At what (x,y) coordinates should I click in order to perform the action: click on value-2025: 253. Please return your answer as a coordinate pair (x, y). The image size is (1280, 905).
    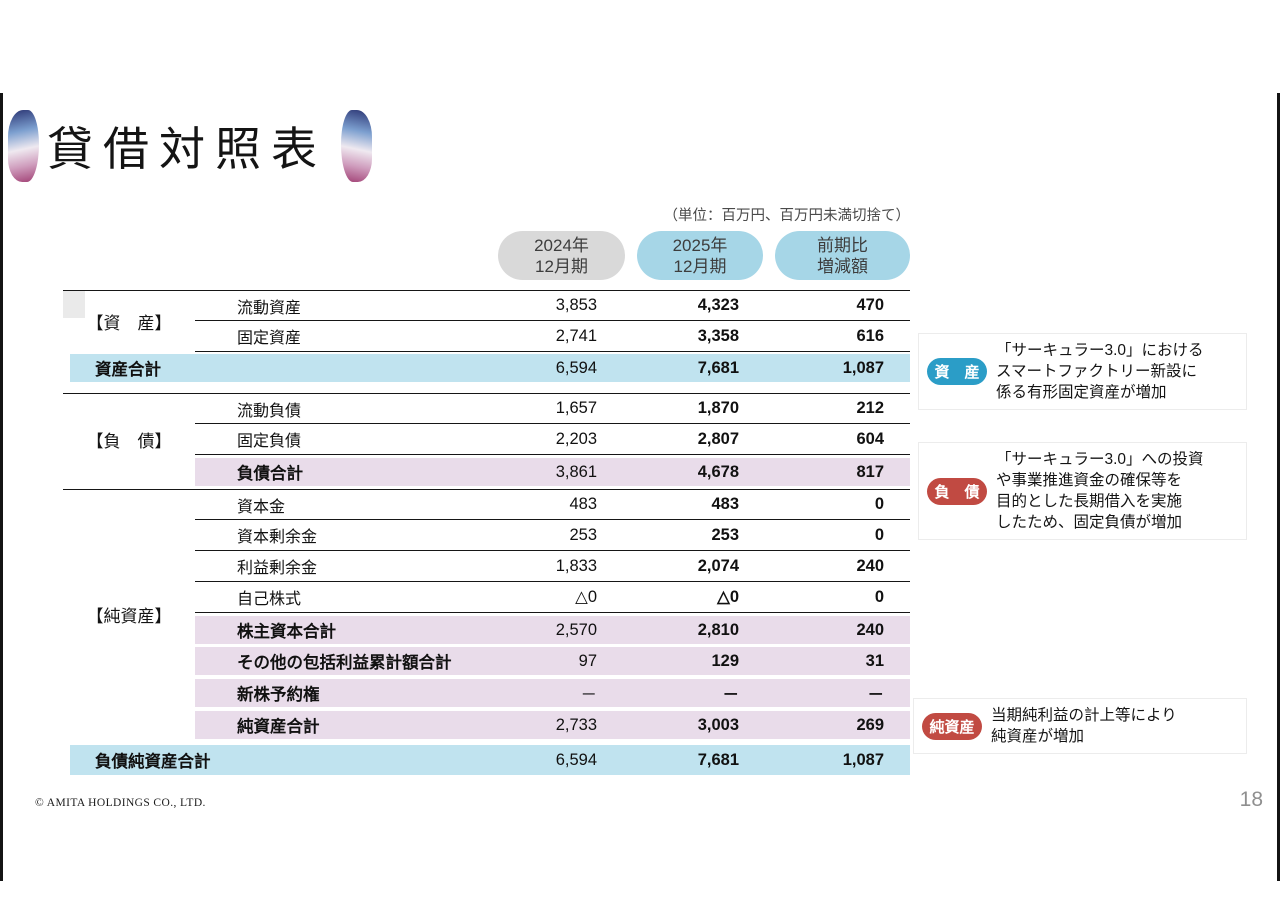
    Looking at the image, I should click on (694, 535).